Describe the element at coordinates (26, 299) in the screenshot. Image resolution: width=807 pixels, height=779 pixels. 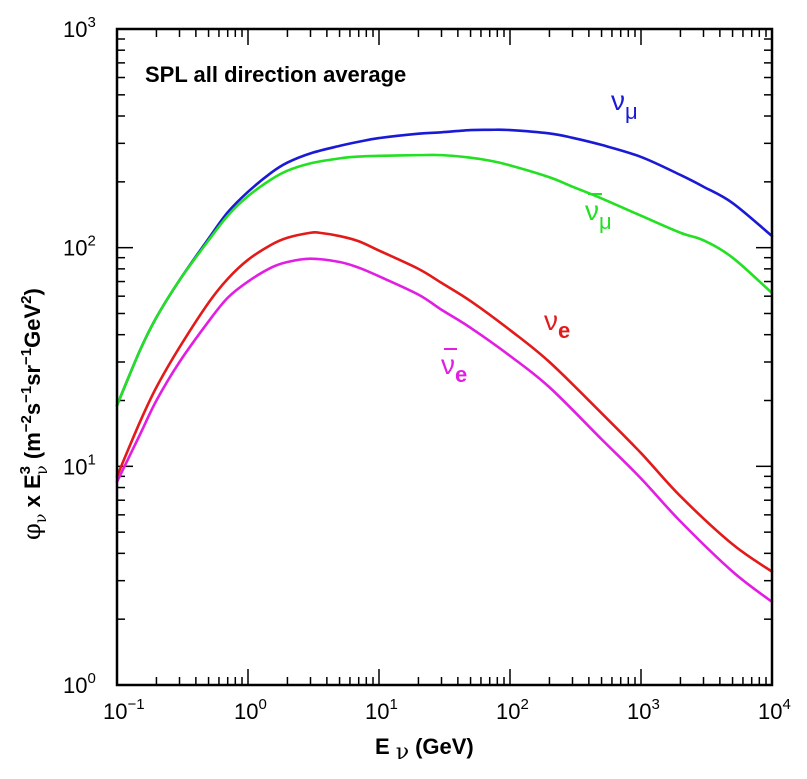
I see `y-axis-label-exp4: 2` at that location.